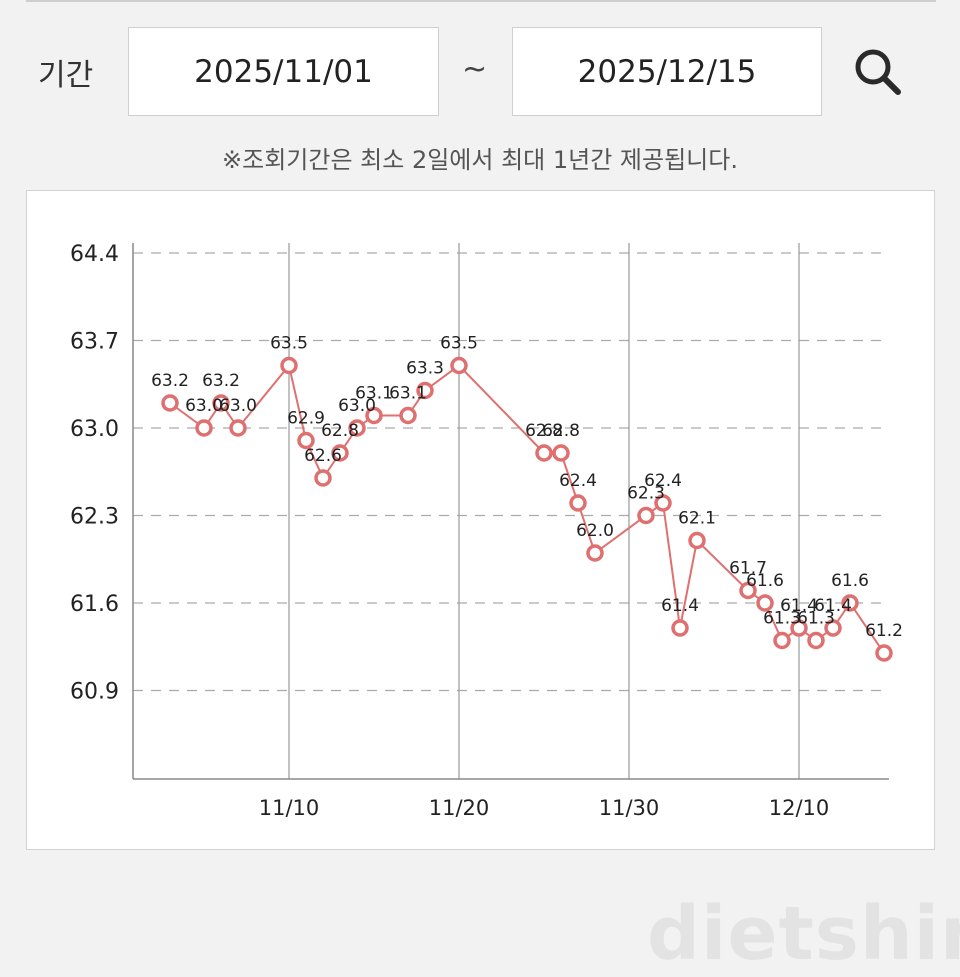 The width and height of the screenshot is (960, 977). I want to click on search-button, so click(878, 72).